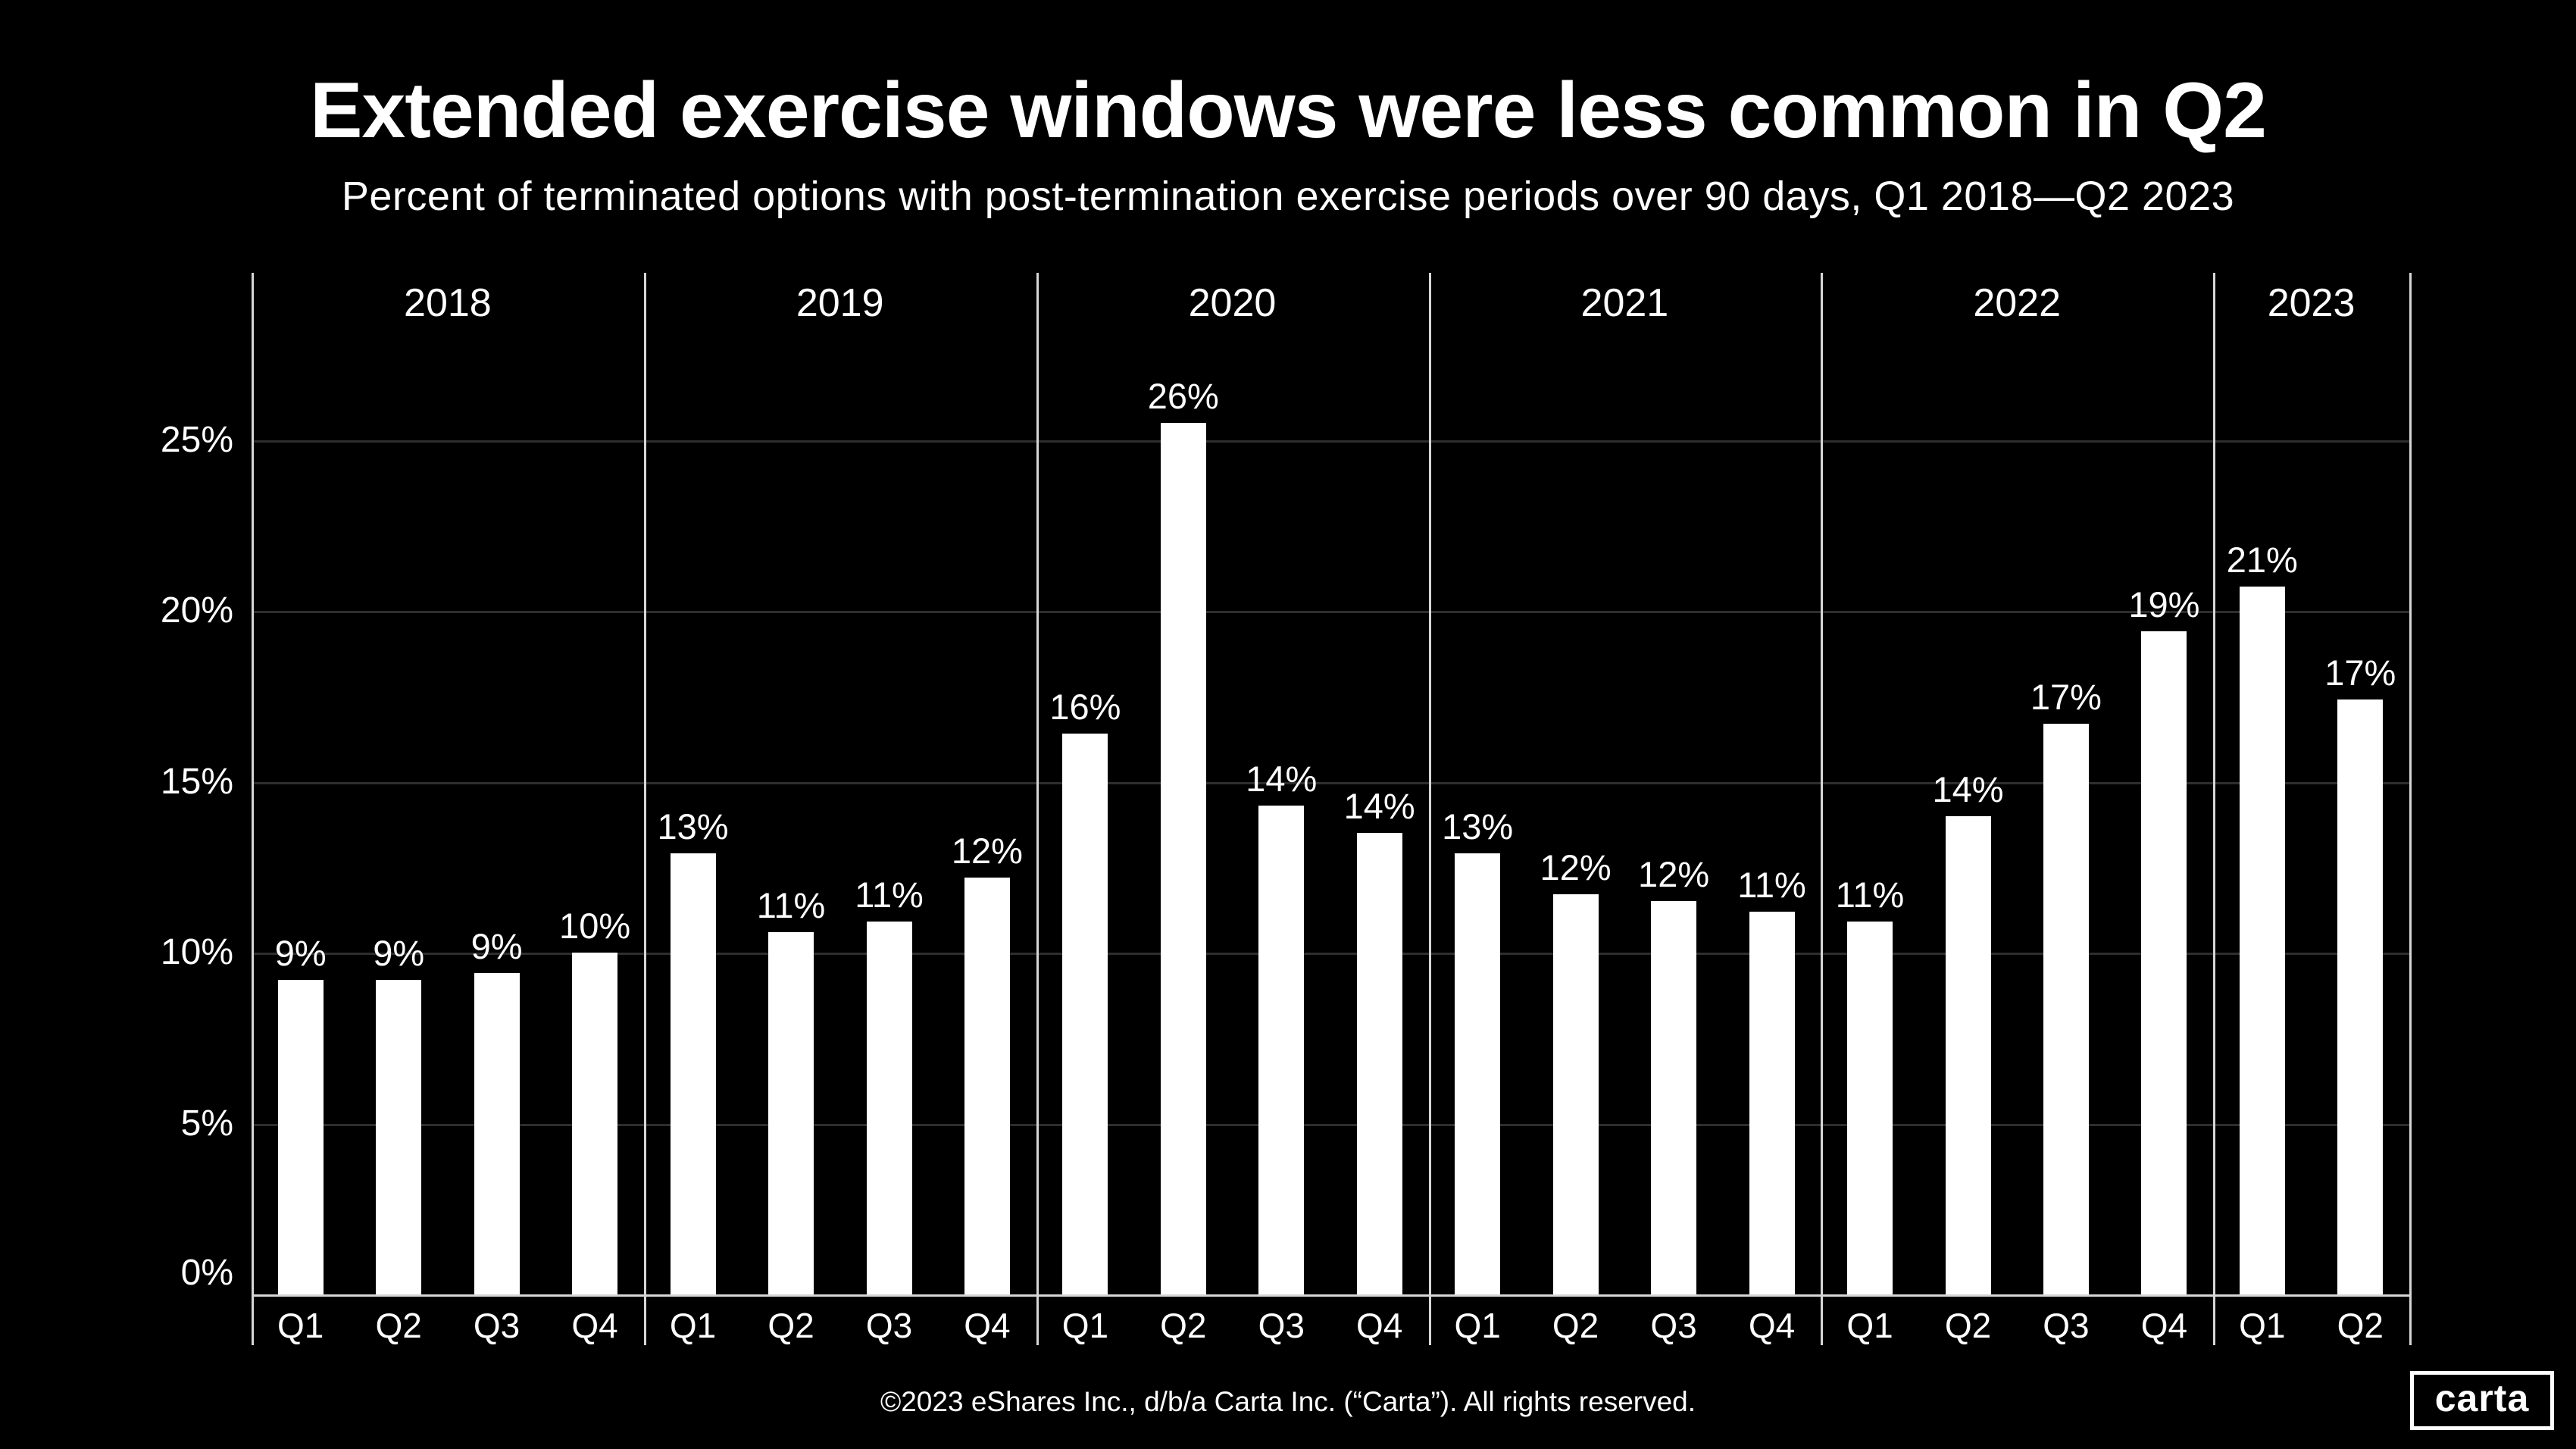 This screenshot has height=1449, width=2576. I want to click on y-tick-label: 20%, so click(196, 610).